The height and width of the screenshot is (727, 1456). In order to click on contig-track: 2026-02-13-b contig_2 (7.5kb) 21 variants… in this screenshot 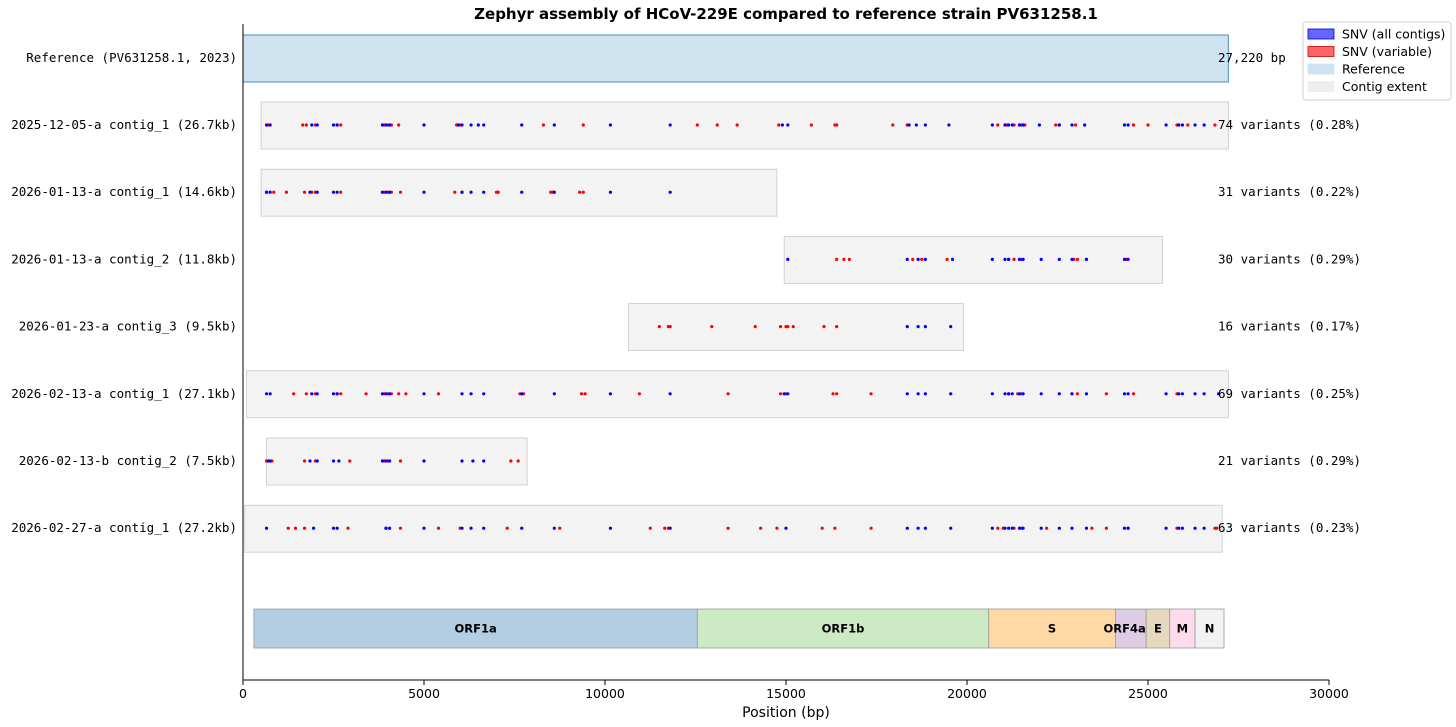, I will do `click(690, 461)`.